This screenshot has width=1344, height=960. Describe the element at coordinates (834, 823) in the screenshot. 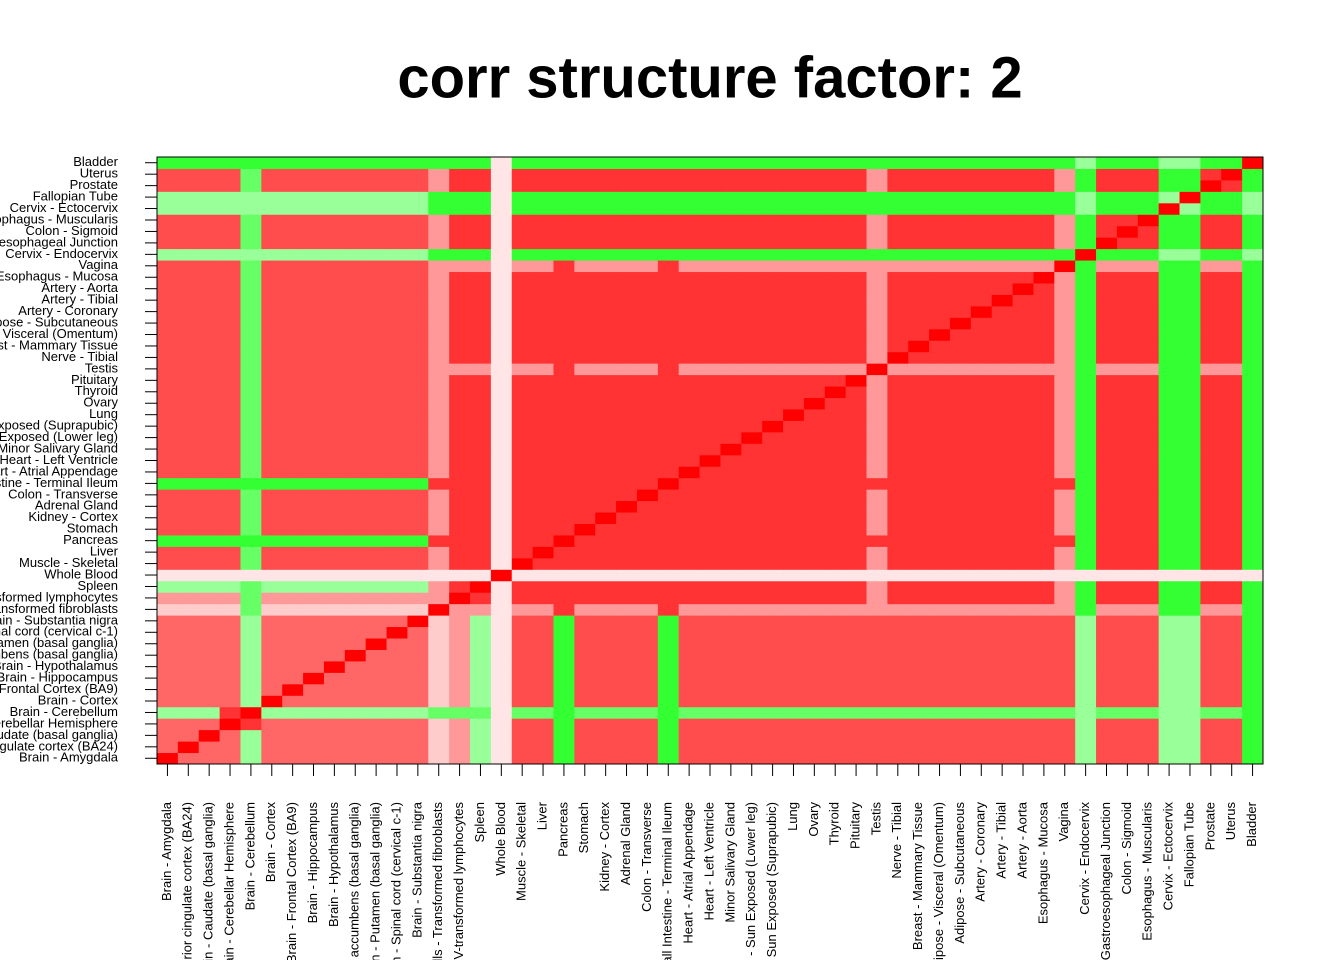

I see `x-tick-label: Thyroid` at that location.